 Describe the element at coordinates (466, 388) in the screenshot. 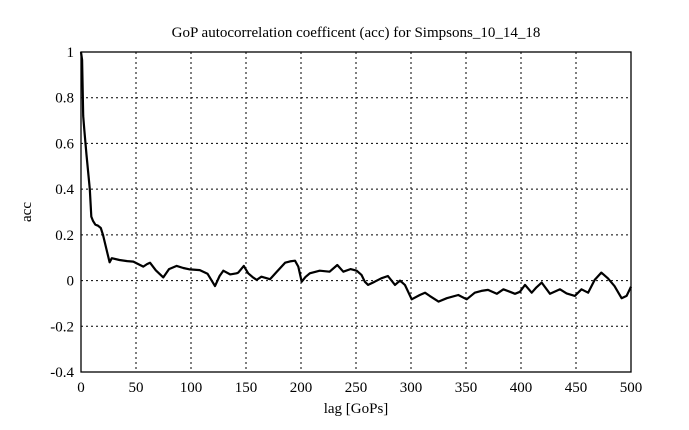

I see `x-tick-label: 350` at that location.